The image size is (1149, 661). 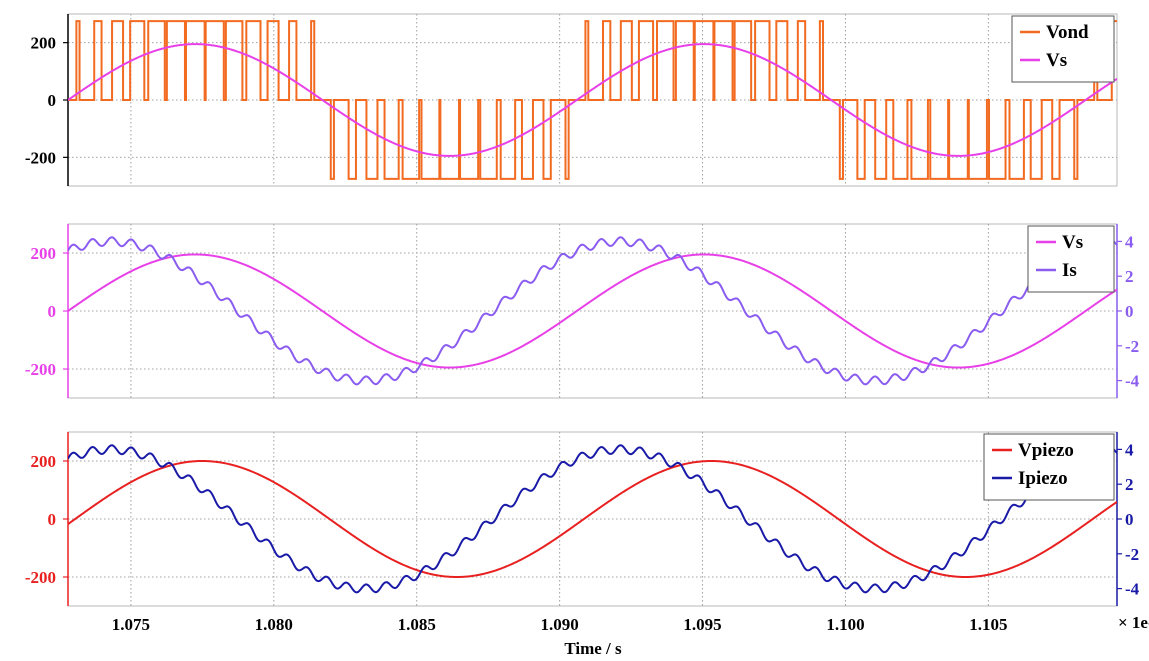 I want to click on x-tick-label: 1.105, so click(x=988, y=624).